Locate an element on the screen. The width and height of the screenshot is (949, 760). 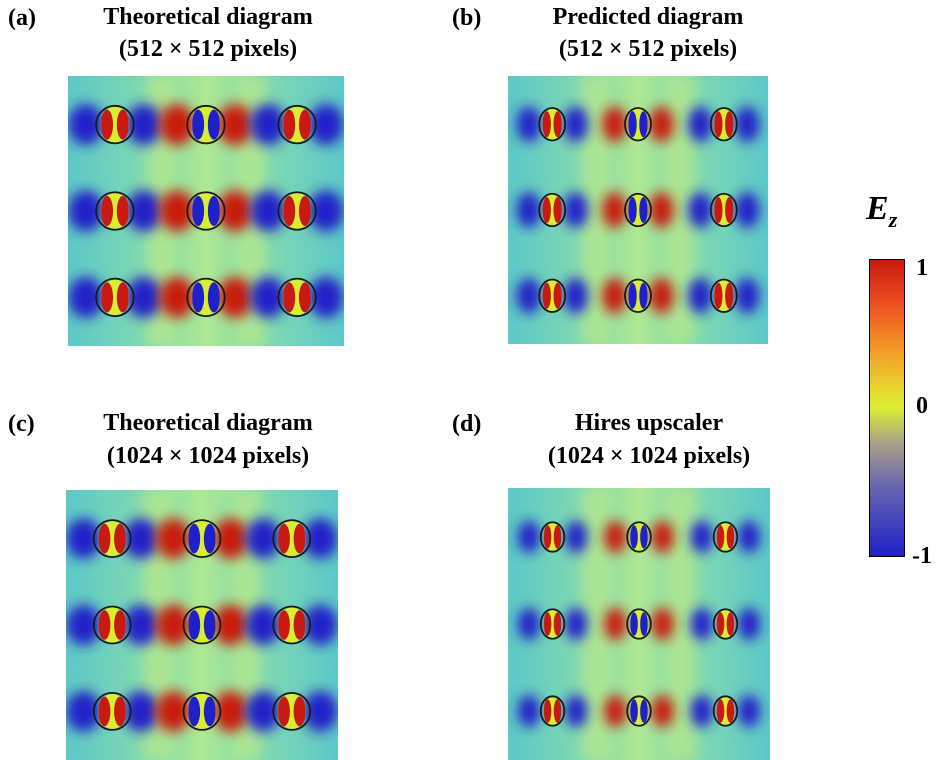
panel-b-label: (b) is located at coordinates (467, 18).